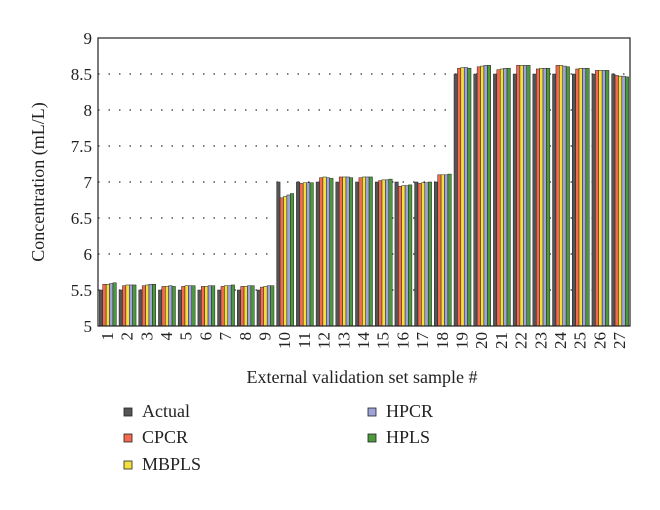 The height and width of the screenshot is (510, 660). What do you see at coordinates (362, 377) in the screenshot?
I see `x-axis-title: External validation set sample #` at bounding box center [362, 377].